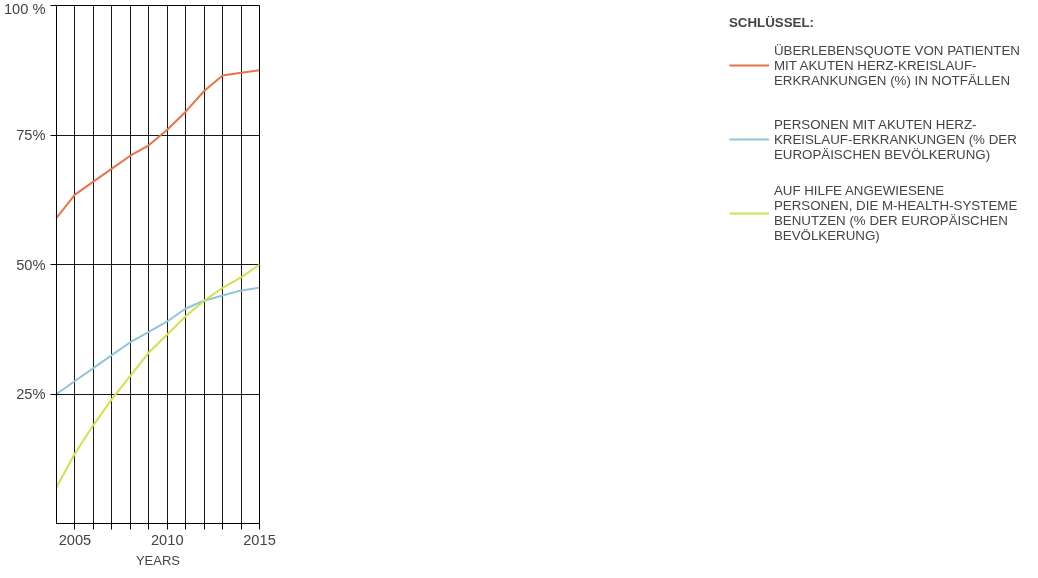  What do you see at coordinates (158, 560) in the screenshot?
I see `x-axis-title: YEARS` at bounding box center [158, 560].